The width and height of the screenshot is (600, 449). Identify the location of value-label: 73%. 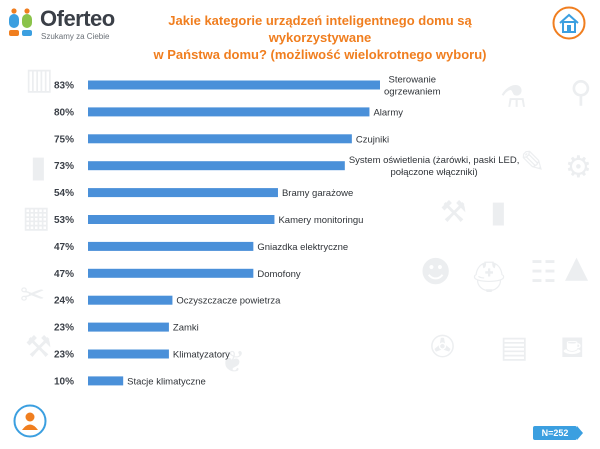
(64, 166).